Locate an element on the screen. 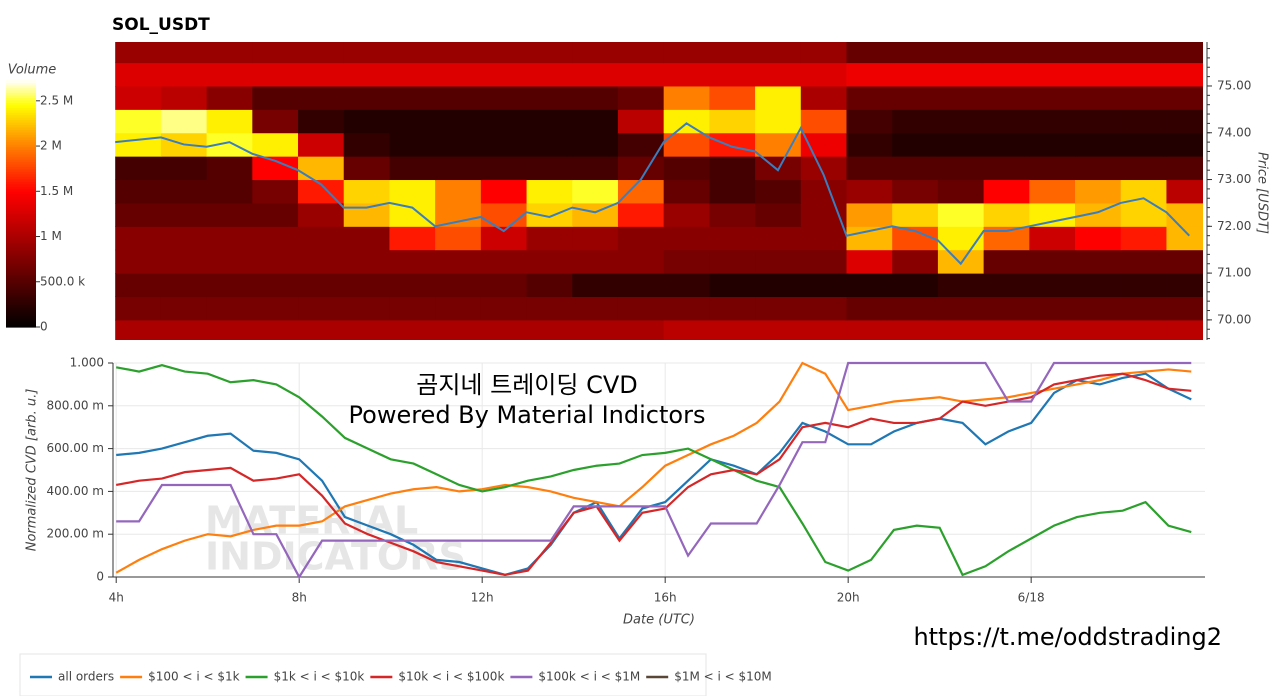 This screenshot has width=1280, height=696. footer-link: https://t.me/oddstrading2 is located at coordinates (1067, 637).